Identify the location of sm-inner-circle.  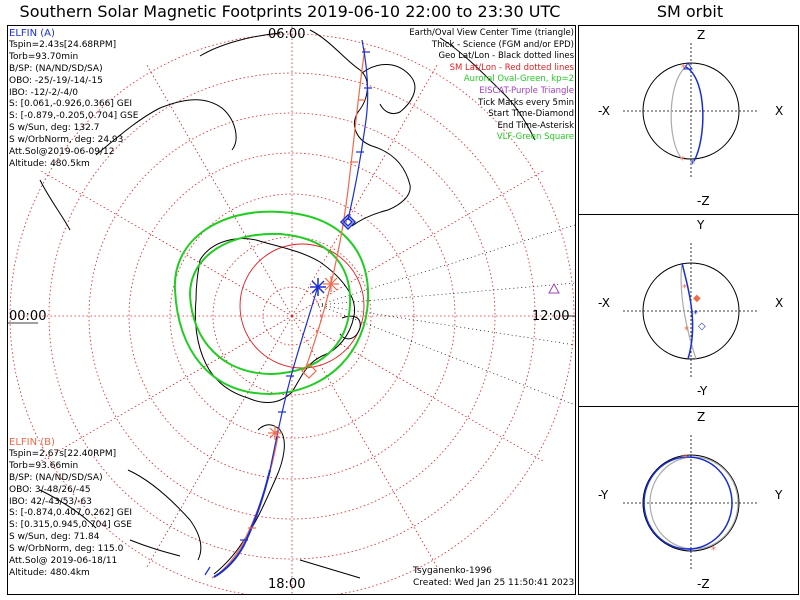
(302, 306).